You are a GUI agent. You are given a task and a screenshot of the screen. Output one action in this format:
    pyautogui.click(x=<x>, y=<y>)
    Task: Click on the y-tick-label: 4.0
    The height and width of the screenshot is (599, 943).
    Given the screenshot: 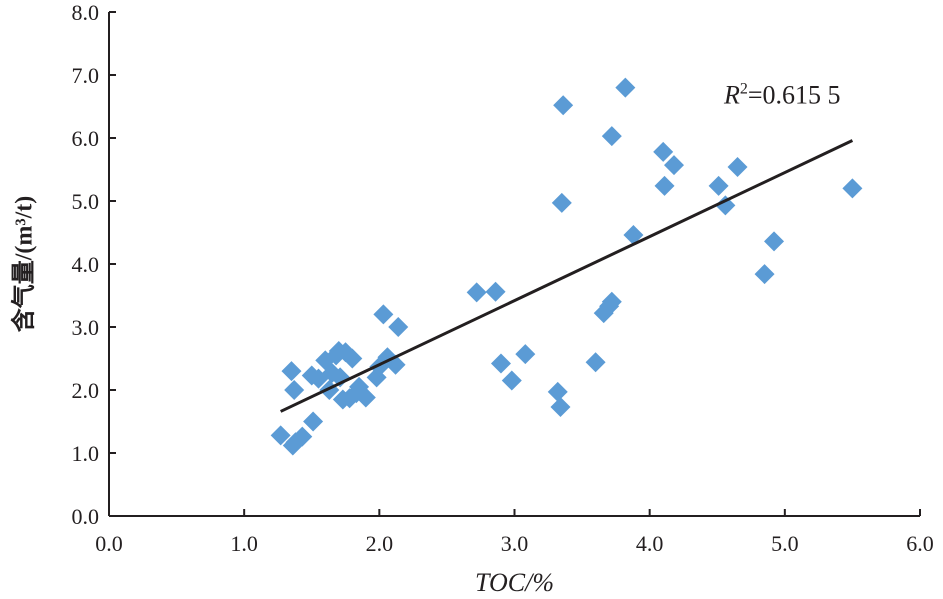 What is the action you would take?
    pyautogui.click(x=86, y=264)
    